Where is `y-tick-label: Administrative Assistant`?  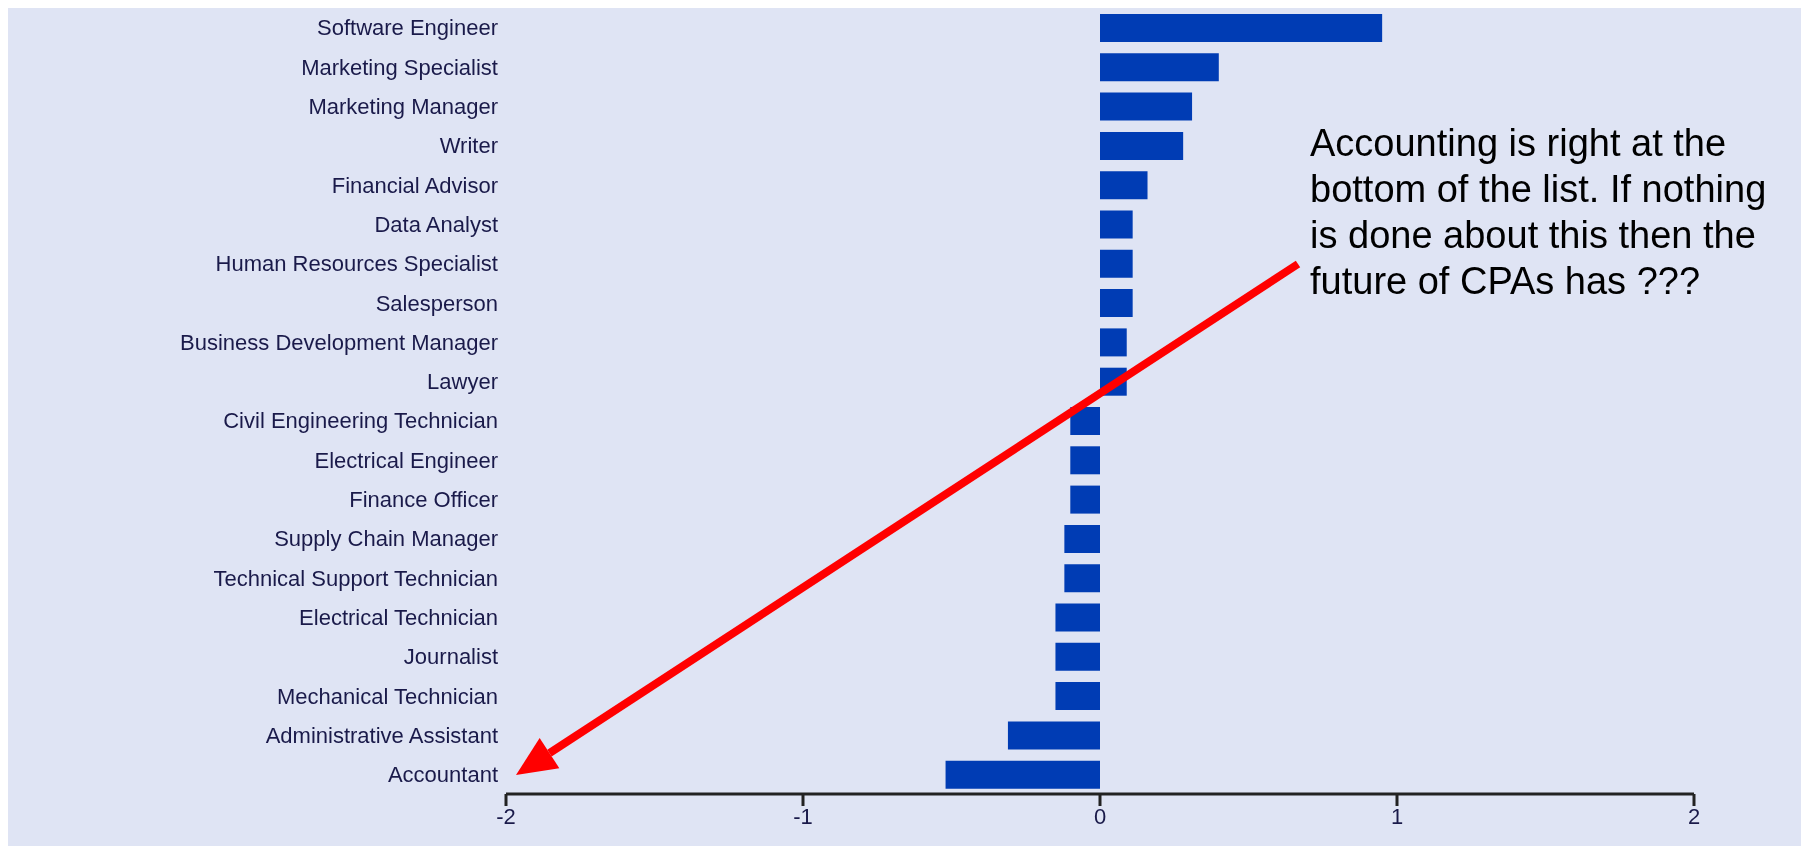
y-tick-label: Administrative Assistant is located at coordinates (381, 735).